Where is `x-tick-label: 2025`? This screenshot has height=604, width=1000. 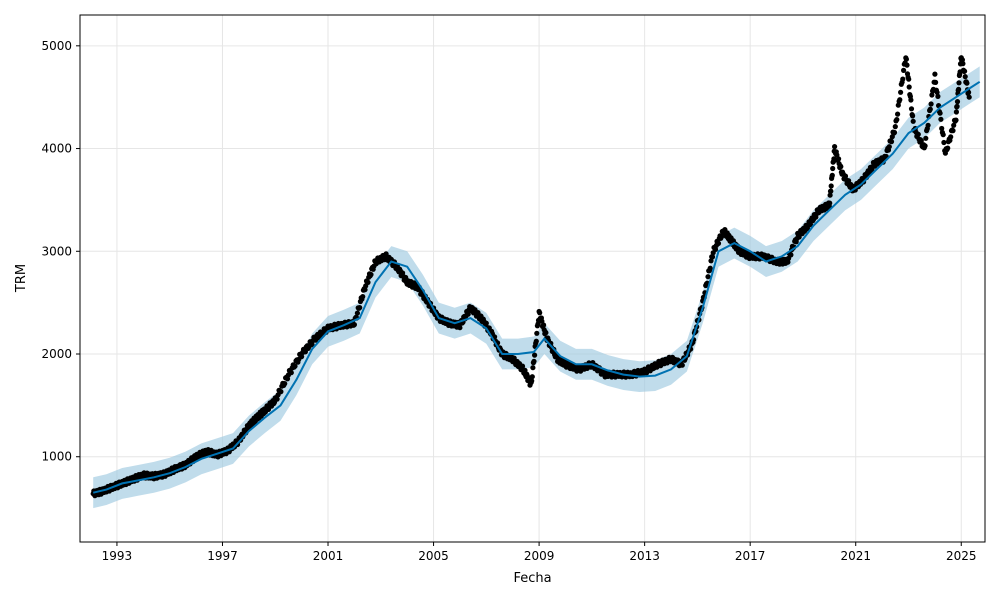 x-tick-label: 2025 is located at coordinates (961, 556).